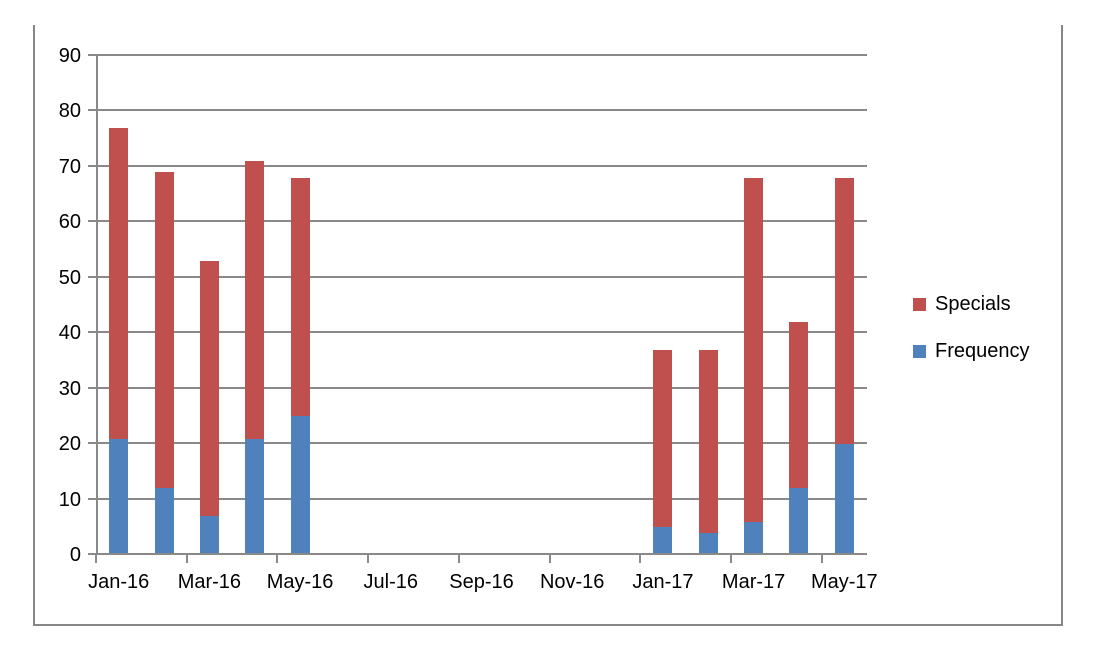 This screenshot has height=654, width=1104. Describe the element at coordinates (69, 166) in the screenshot. I see `y-tick-label: 70` at that location.